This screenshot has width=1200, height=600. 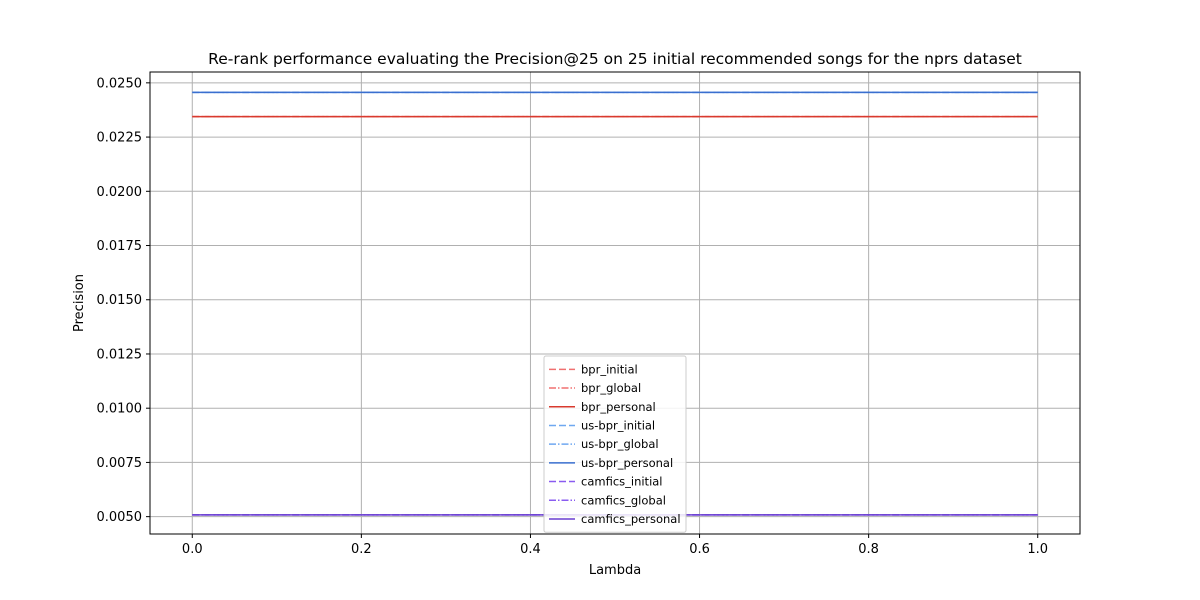 I want to click on y-tick-label: 0.0175, so click(x=120, y=246).